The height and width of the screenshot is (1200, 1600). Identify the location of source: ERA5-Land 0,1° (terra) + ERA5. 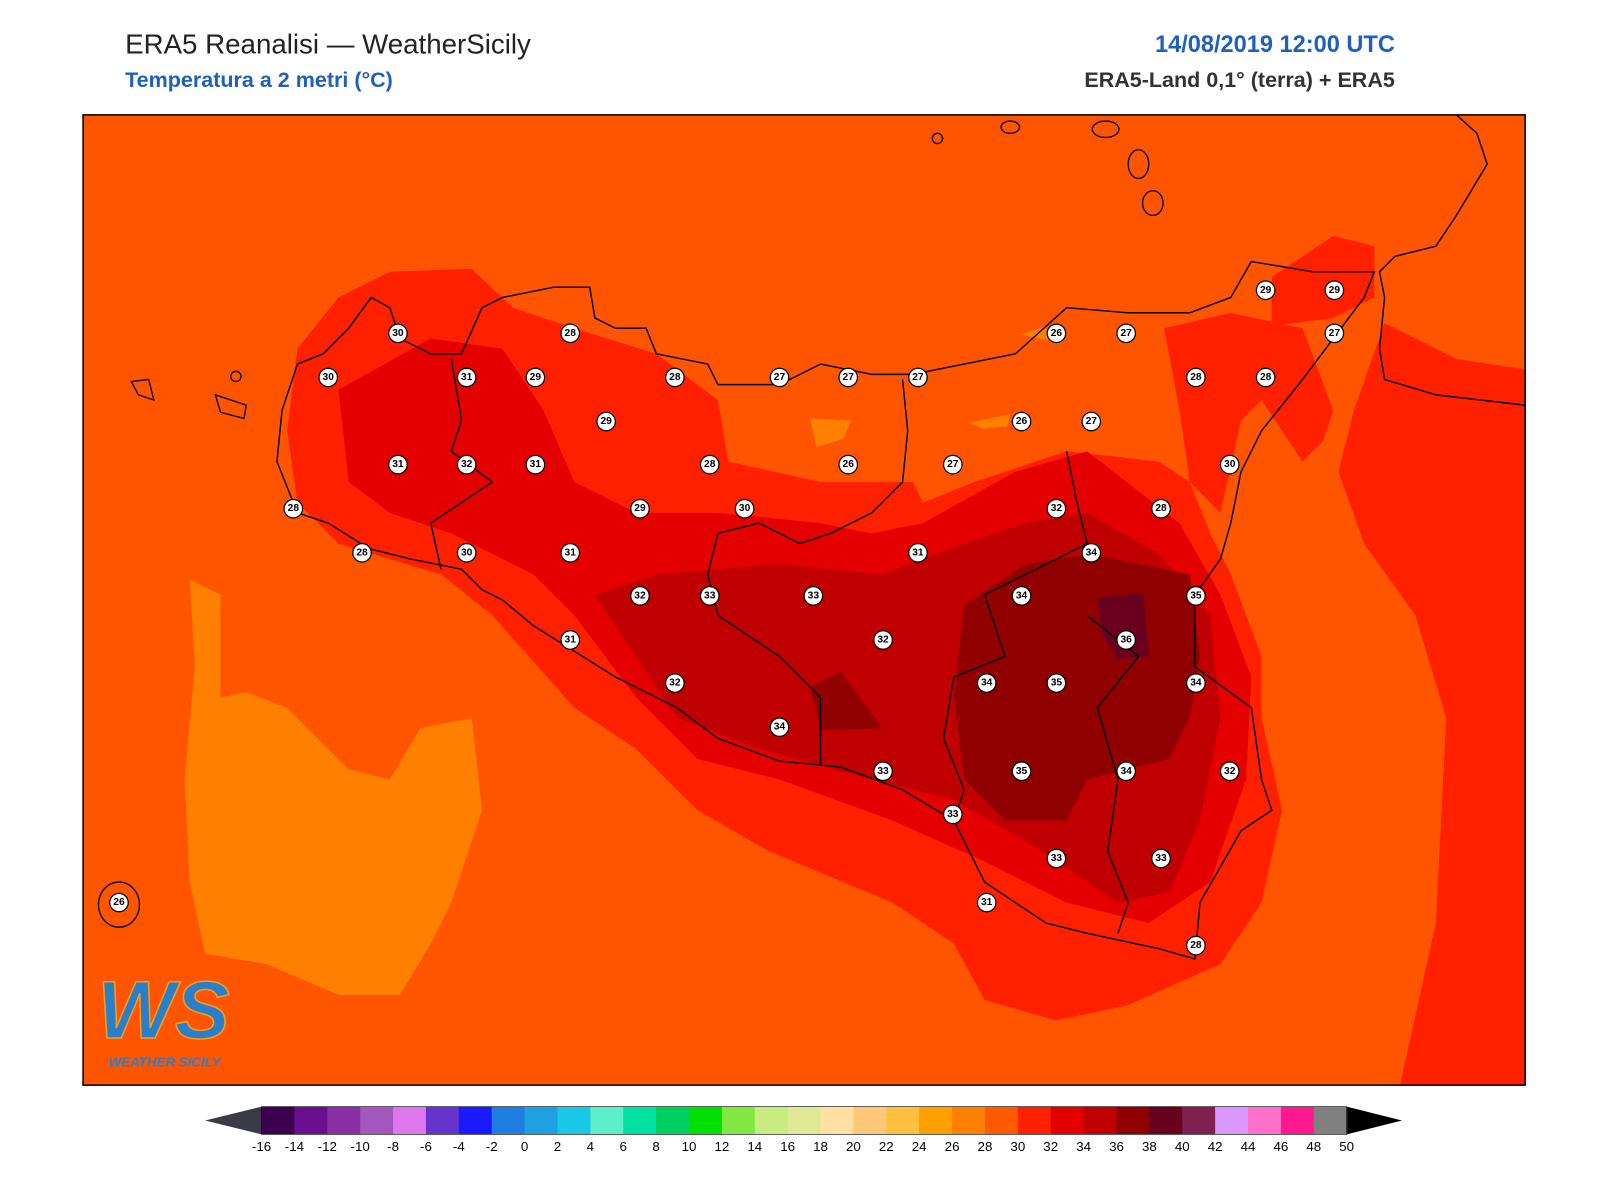
(1239, 80).